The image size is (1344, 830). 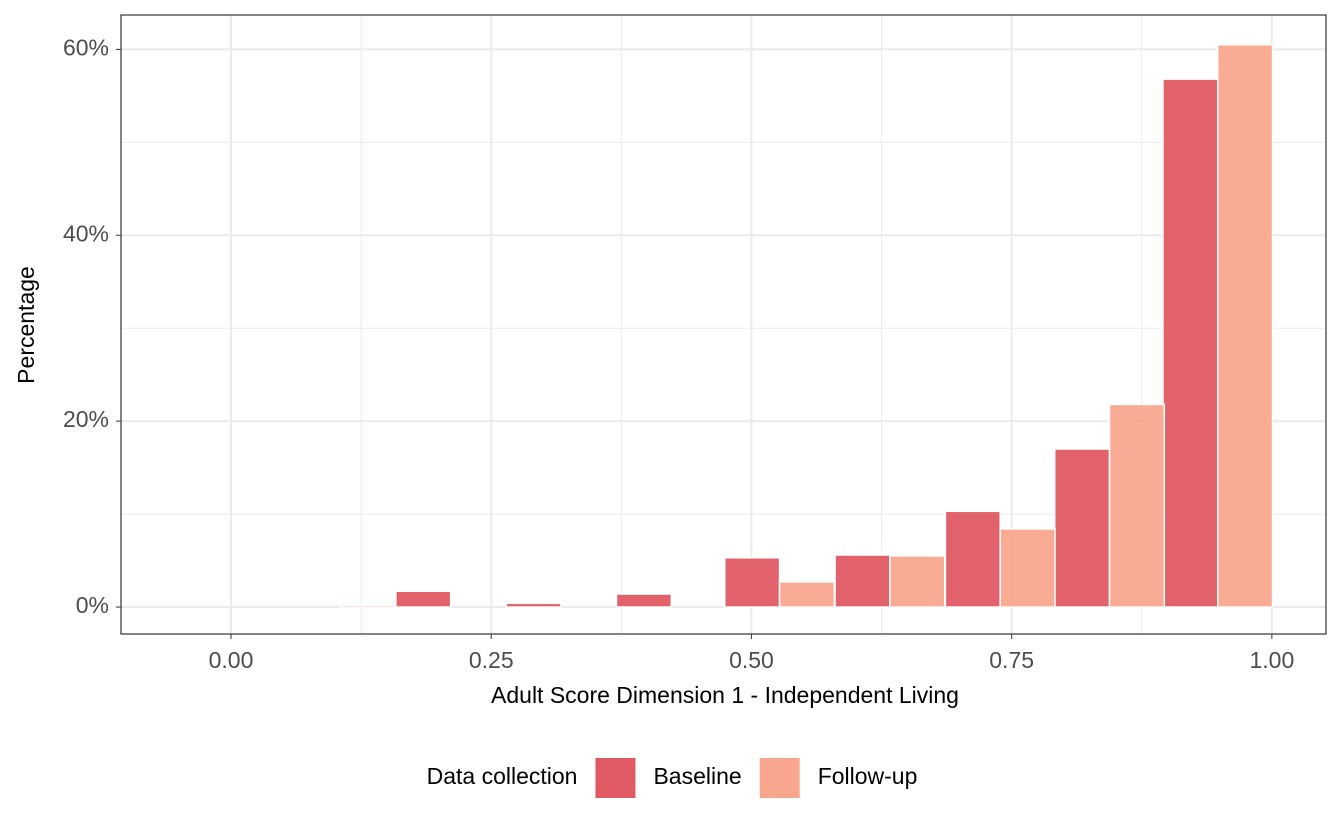 I want to click on y-axis-title: Percentage, so click(x=26, y=325).